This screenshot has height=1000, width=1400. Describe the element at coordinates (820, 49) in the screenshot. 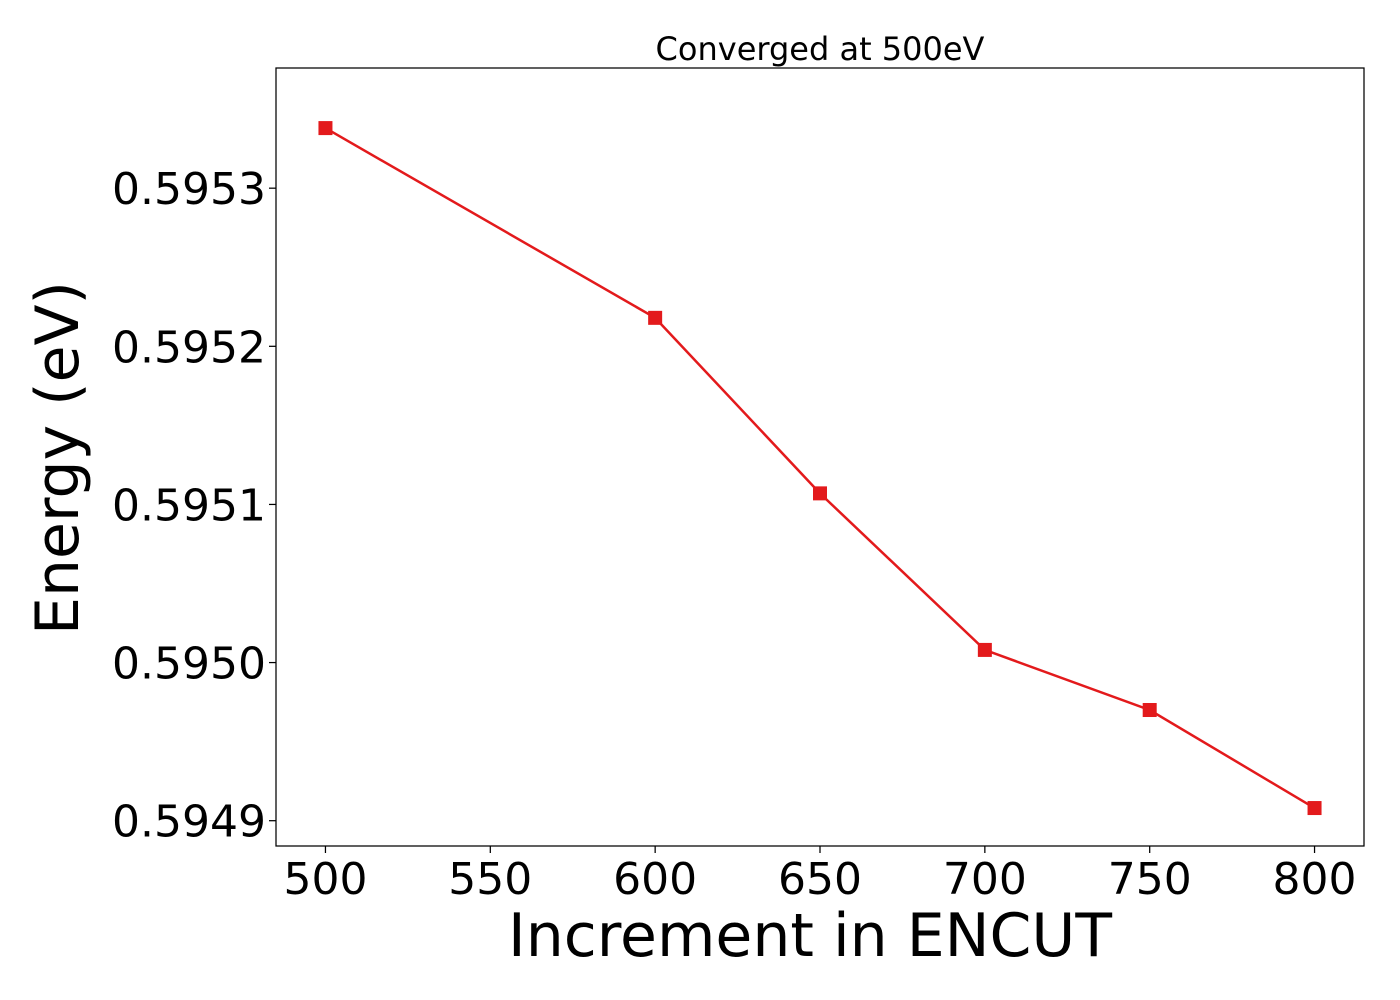

I see `chart-title: Converged at 500eV` at that location.